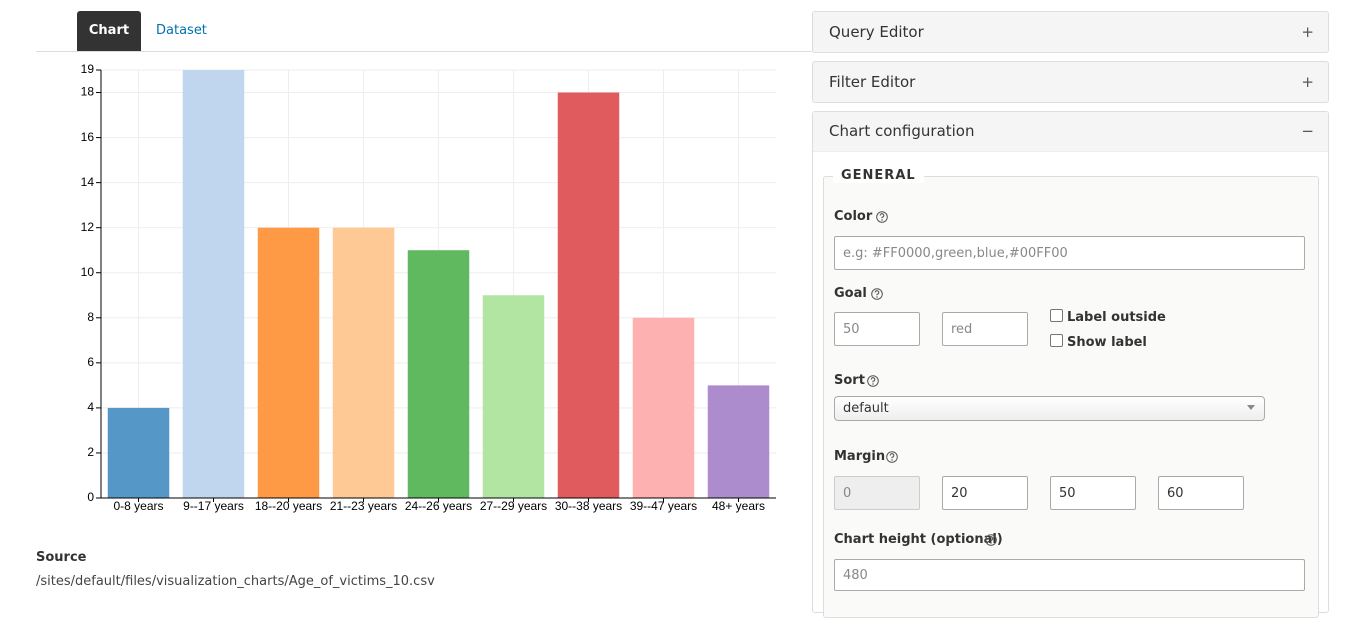 Image resolution: width=1358 pixels, height=618 pixels. Describe the element at coordinates (878, 175) in the screenshot. I see `fieldset-legend: GENERAL` at that location.